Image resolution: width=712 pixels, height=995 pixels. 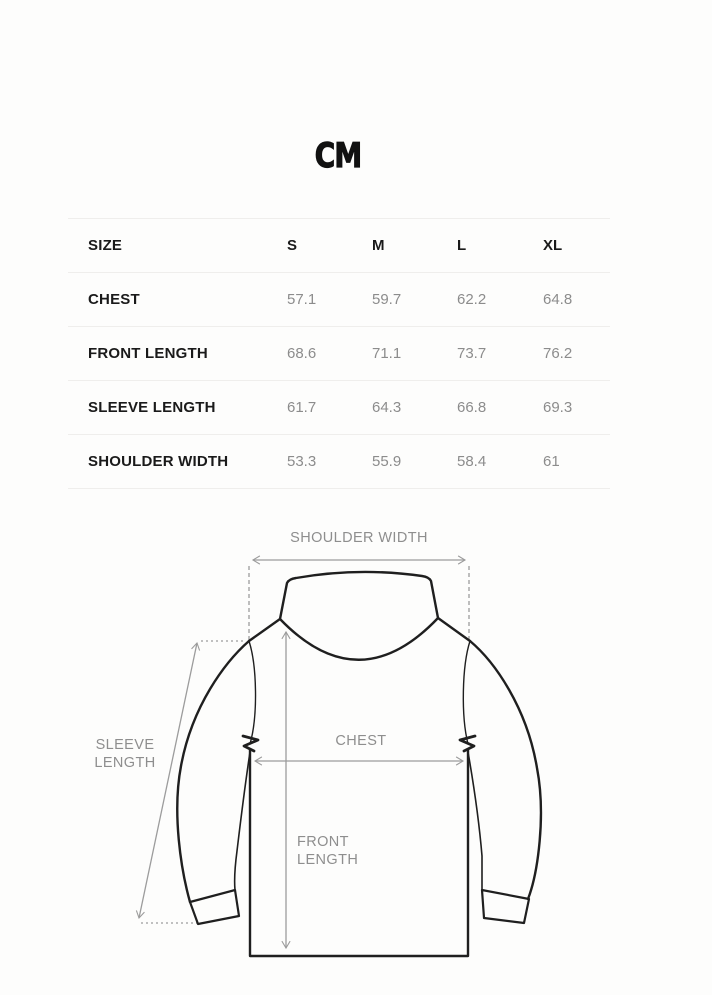 I want to click on cell-value: 73.7, so click(x=472, y=353).